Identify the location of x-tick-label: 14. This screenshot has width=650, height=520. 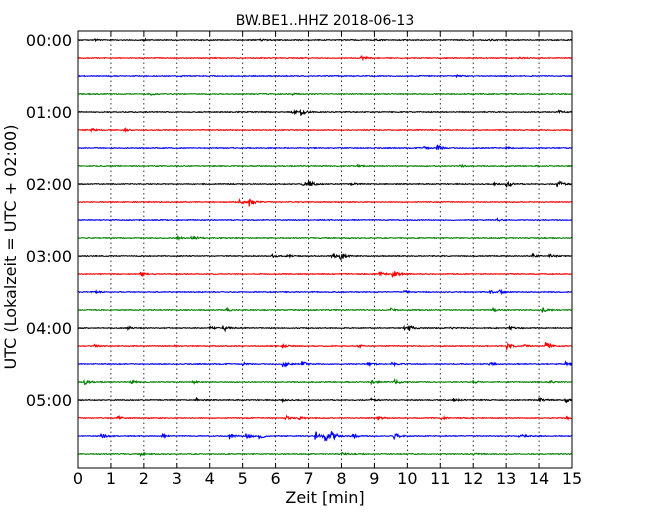
(539, 478).